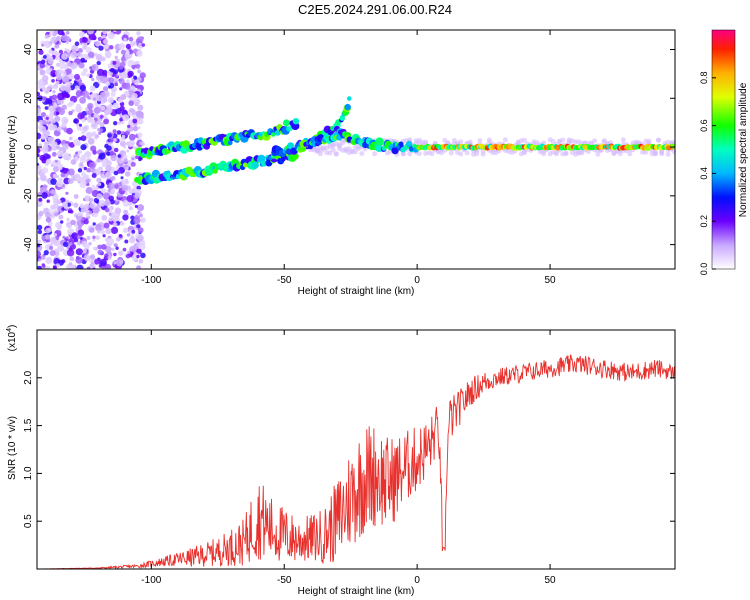  Describe the element at coordinates (704, 78) in the screenshot. I see `colorbar-tick-label: 0.8` at that location.